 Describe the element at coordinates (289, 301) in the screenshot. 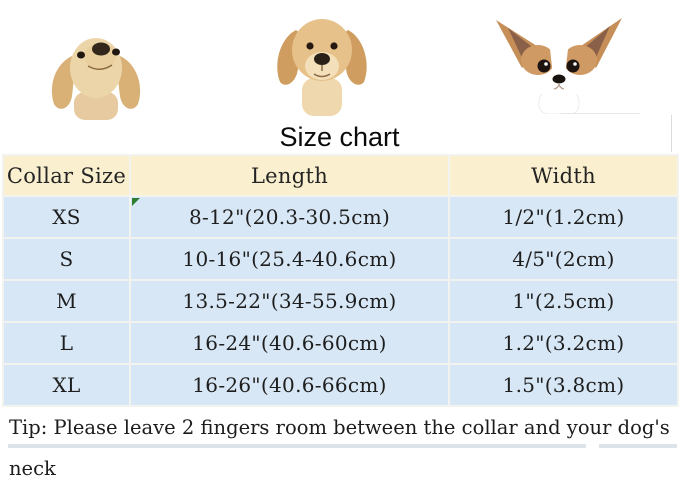

I see `length-cell: 13.5-22"(34-55.9cm)` at that location.